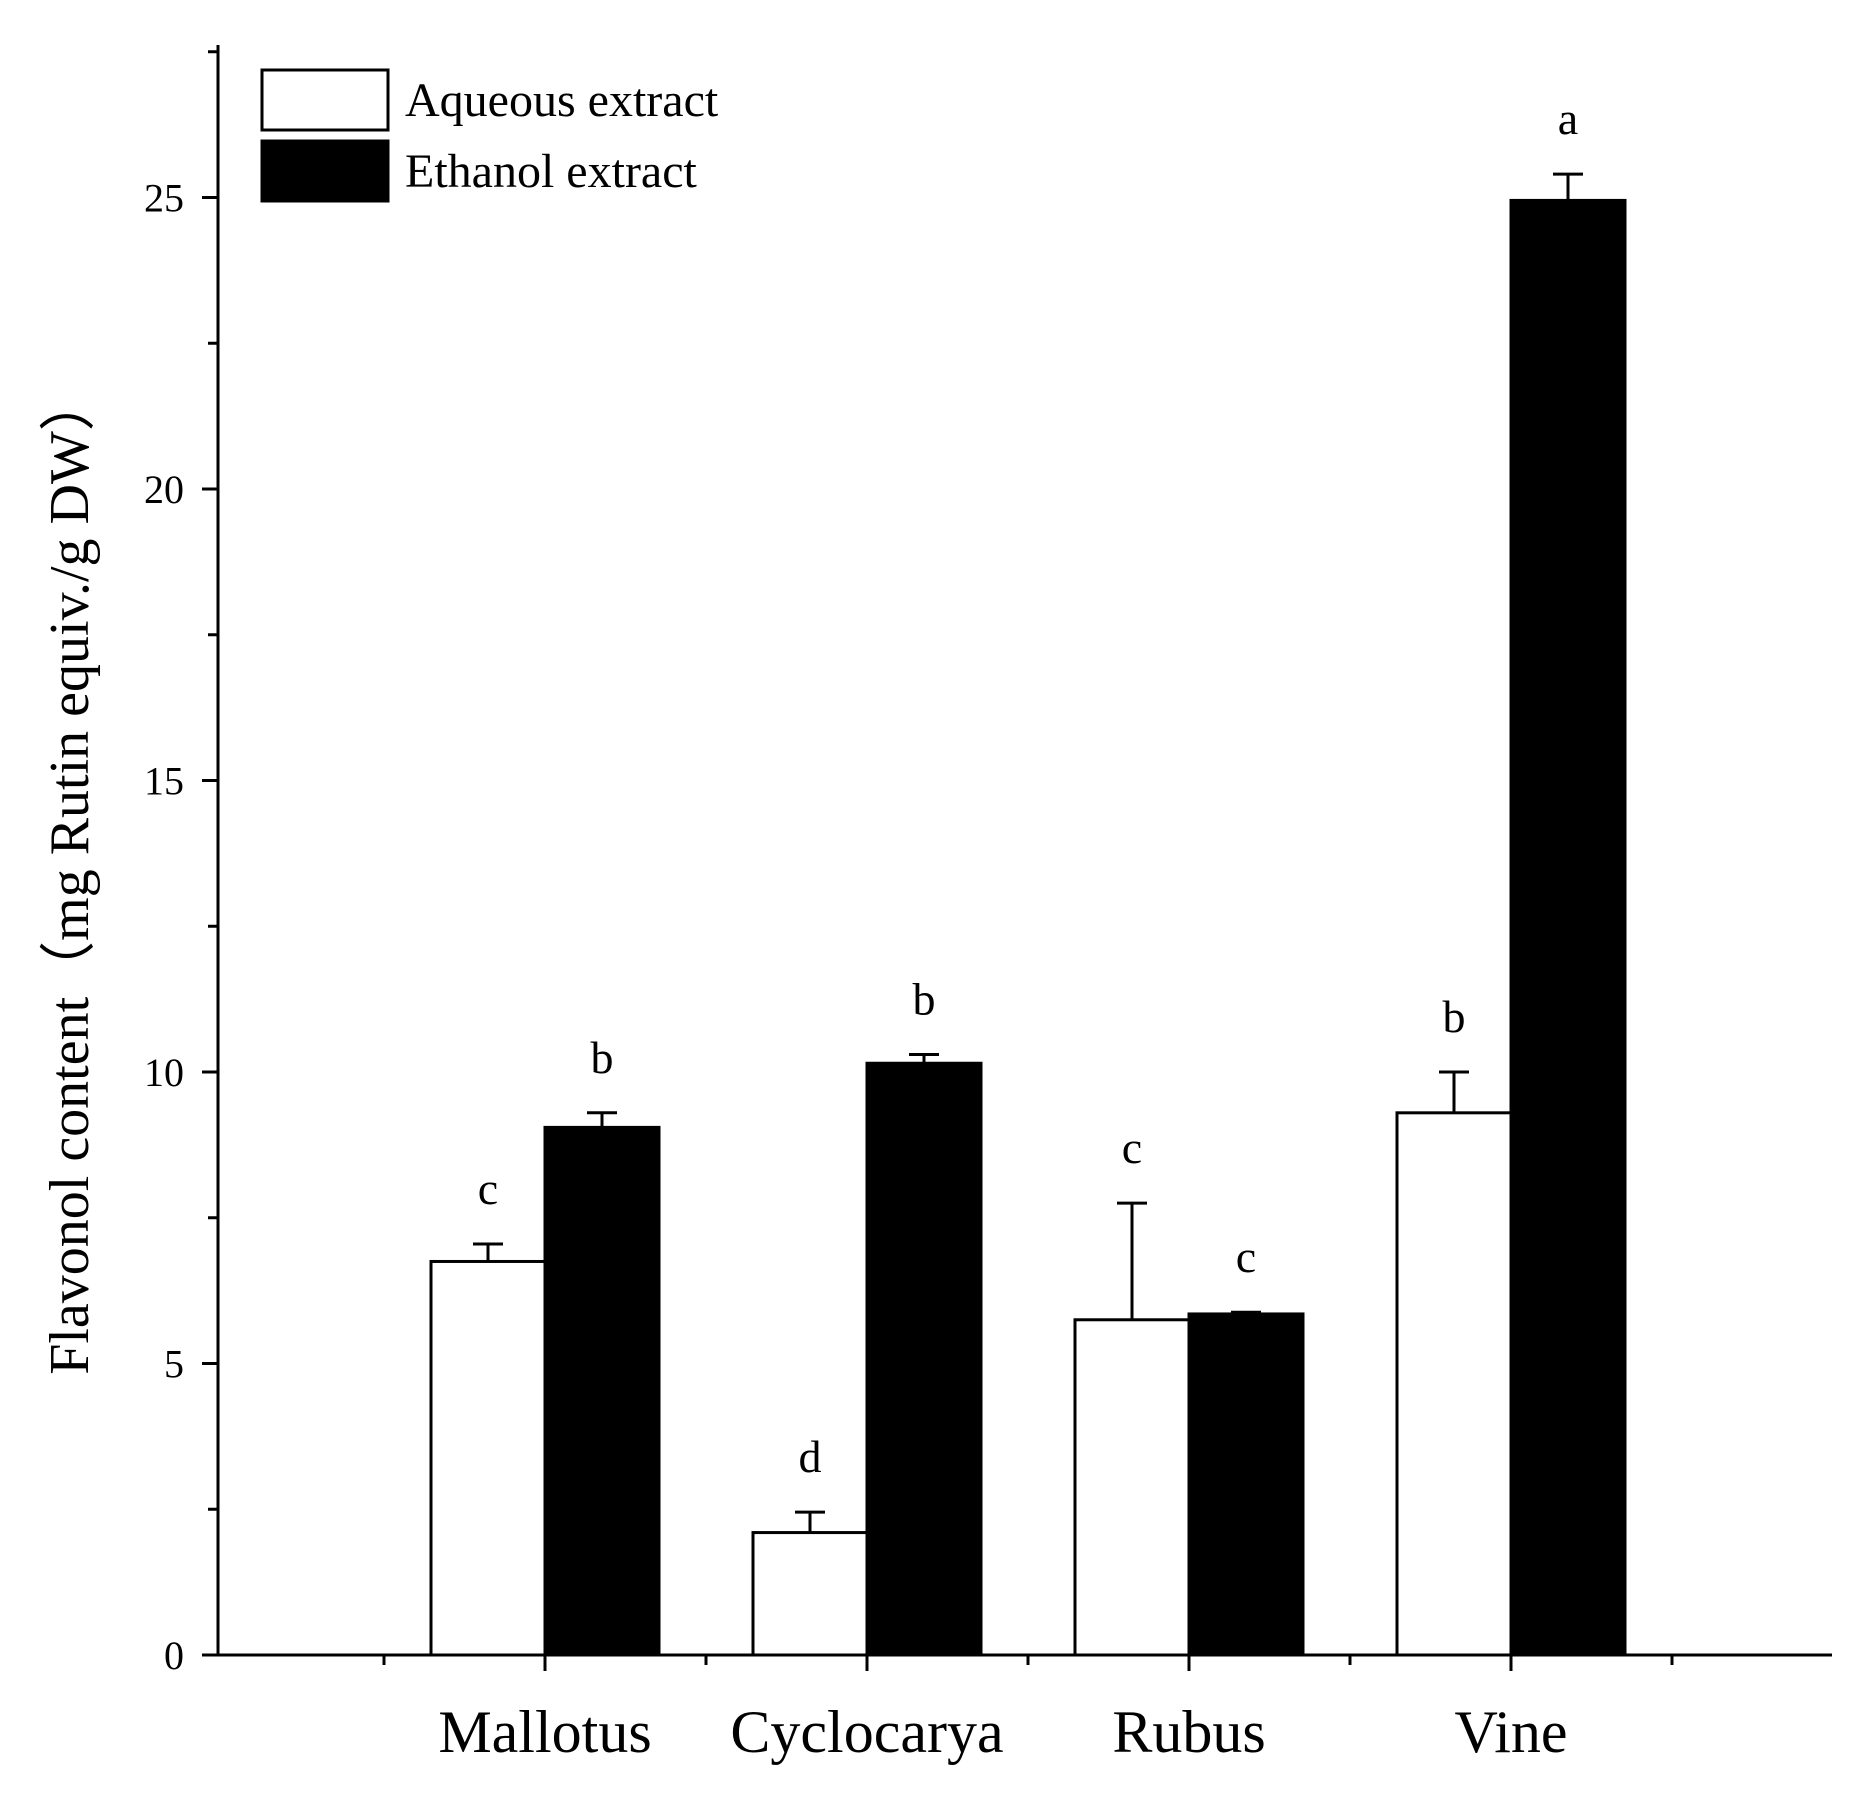 The image size is (1859, 1793). What do you see at coordinates (1132, 1487) in the screenshot?
I see `bar-aqueous-extract-rubus` at bounding box center [1132, 1487].